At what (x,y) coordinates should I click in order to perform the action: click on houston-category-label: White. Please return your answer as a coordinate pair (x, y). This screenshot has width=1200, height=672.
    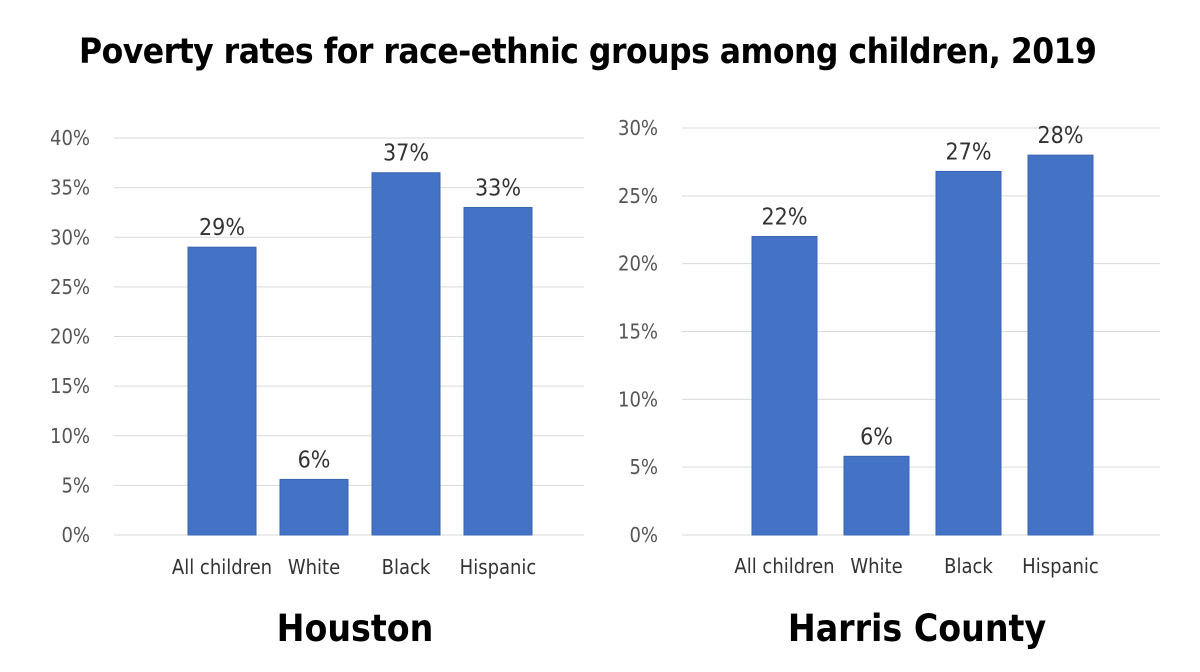
    Looking at the image, I should click on (314, 567).